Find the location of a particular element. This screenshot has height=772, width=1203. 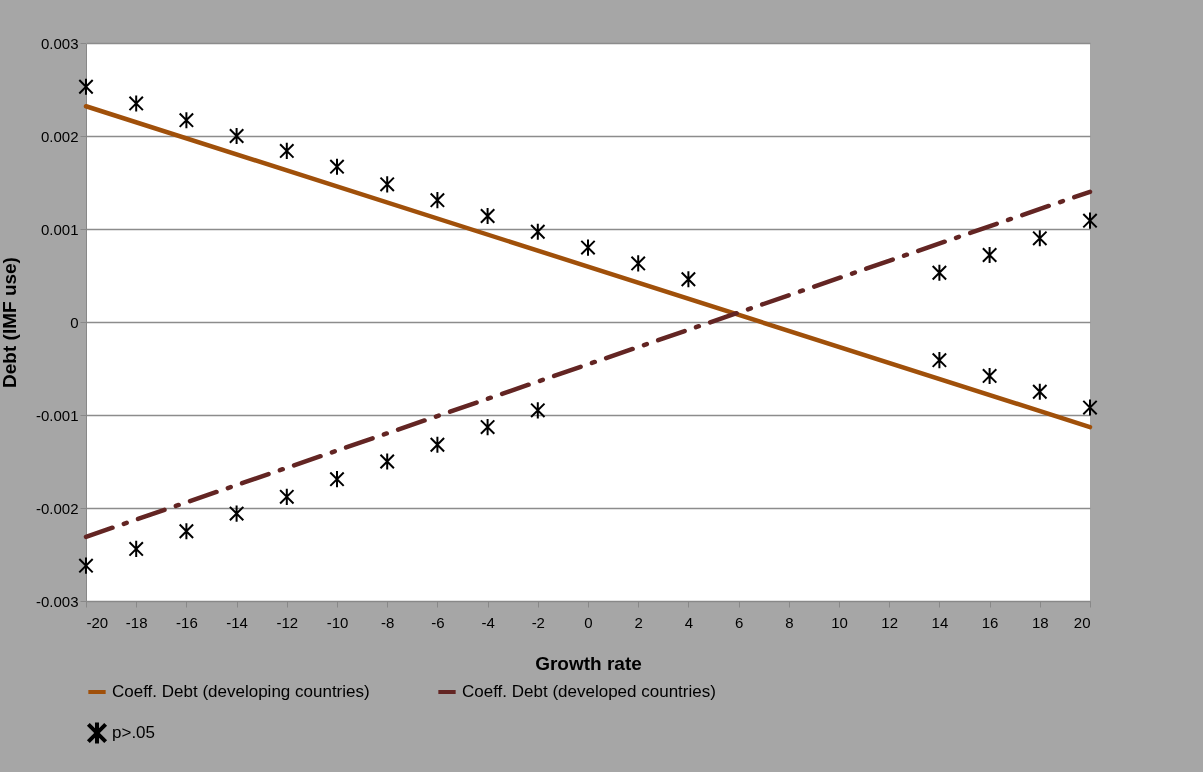

x-tick-label: -18 is located at coordinates (136, 622).